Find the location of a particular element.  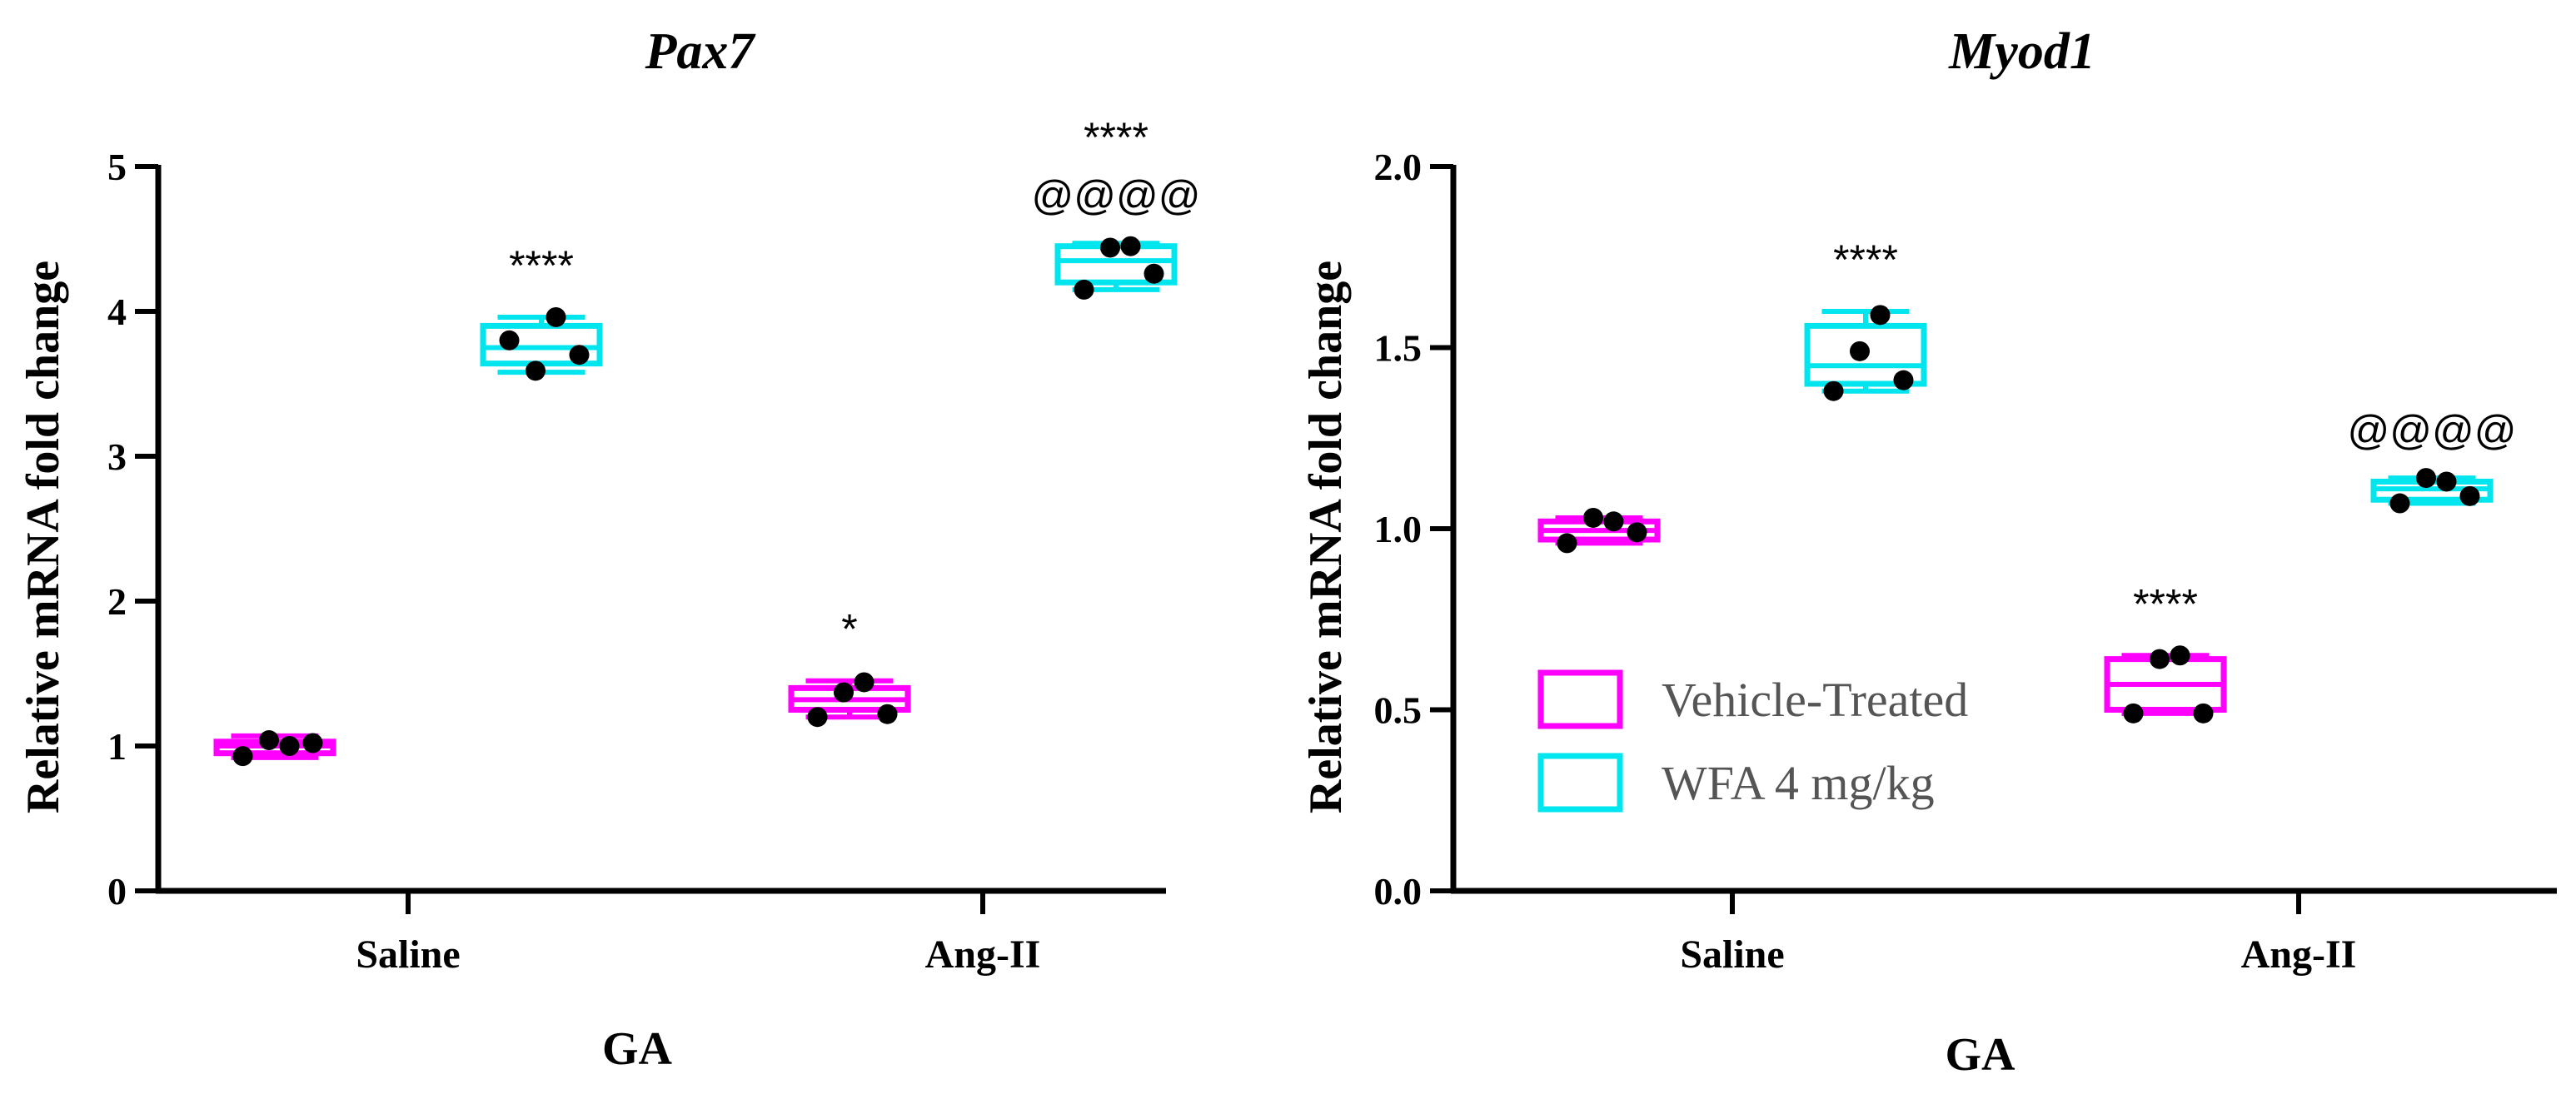

y-tick-label: 1.5 is located at coordinates (1398, 348).